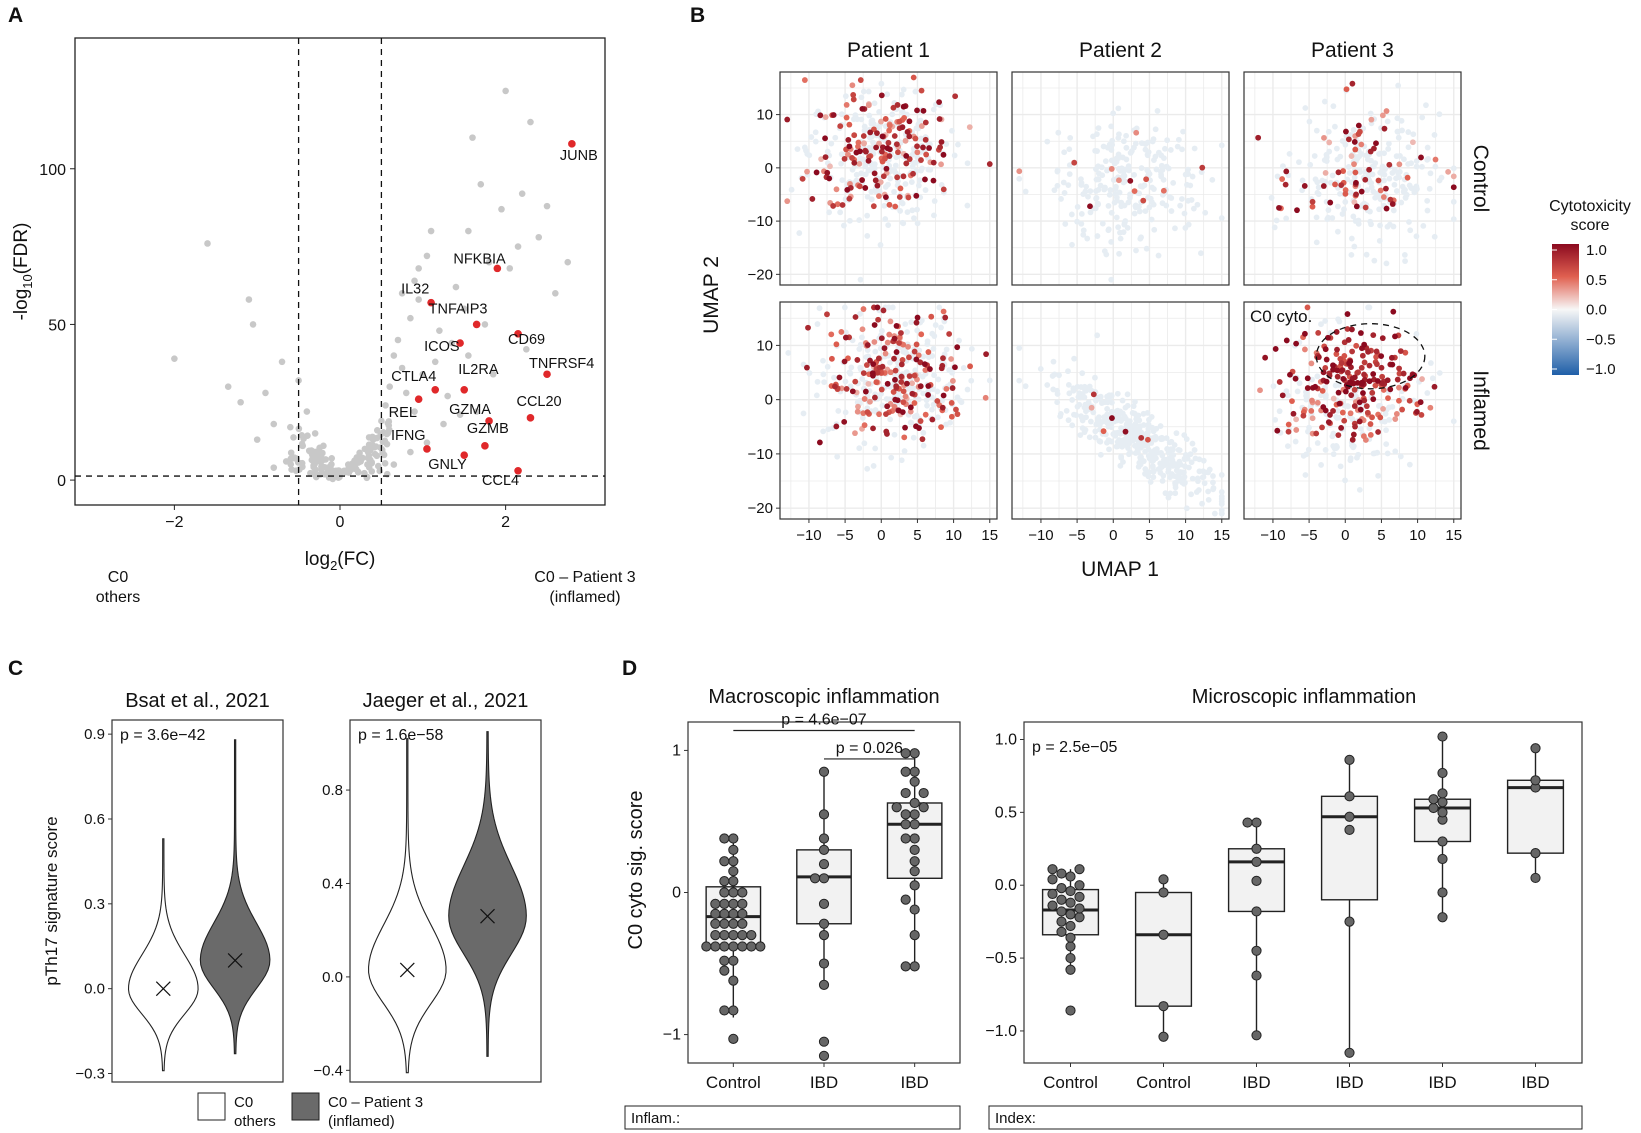  Describe the element at coordinates (418, 399) in the screenshot. I see `highlight-point` at that location.